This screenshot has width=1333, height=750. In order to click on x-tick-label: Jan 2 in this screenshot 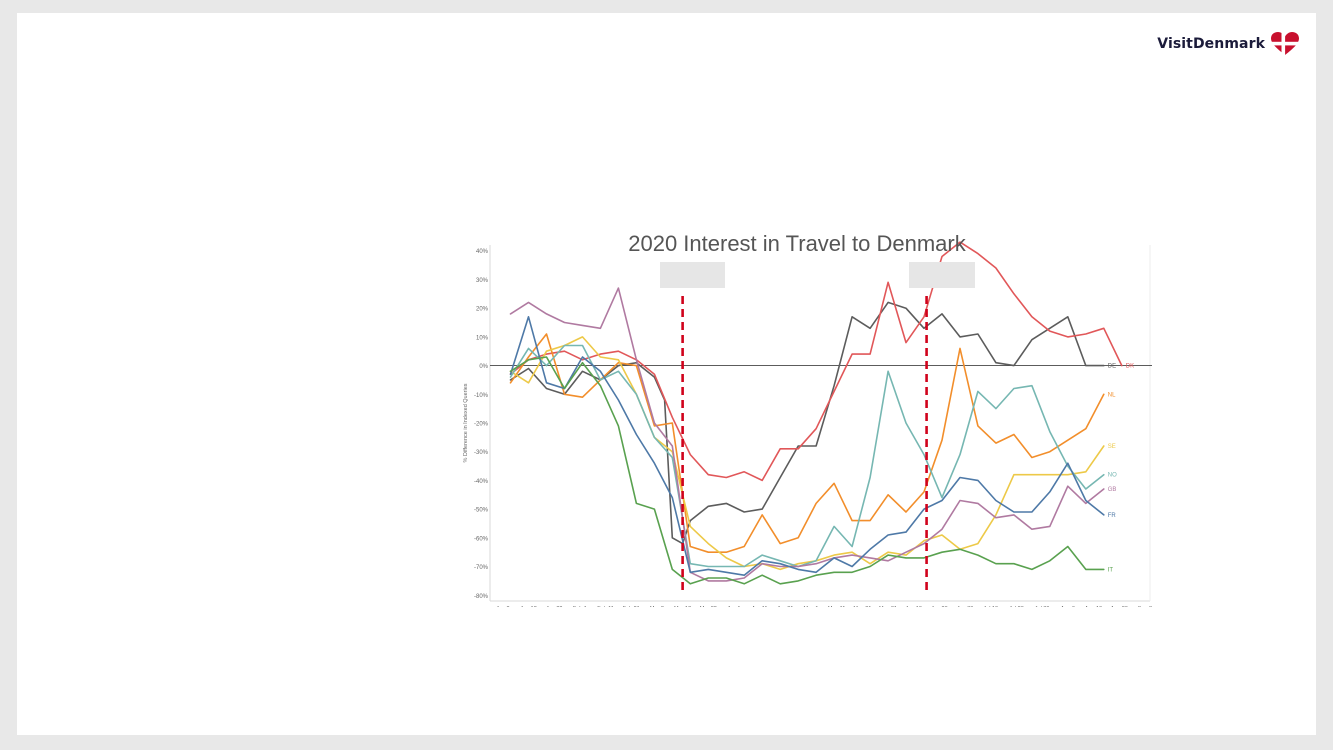, I will do `click(502, 606)`.